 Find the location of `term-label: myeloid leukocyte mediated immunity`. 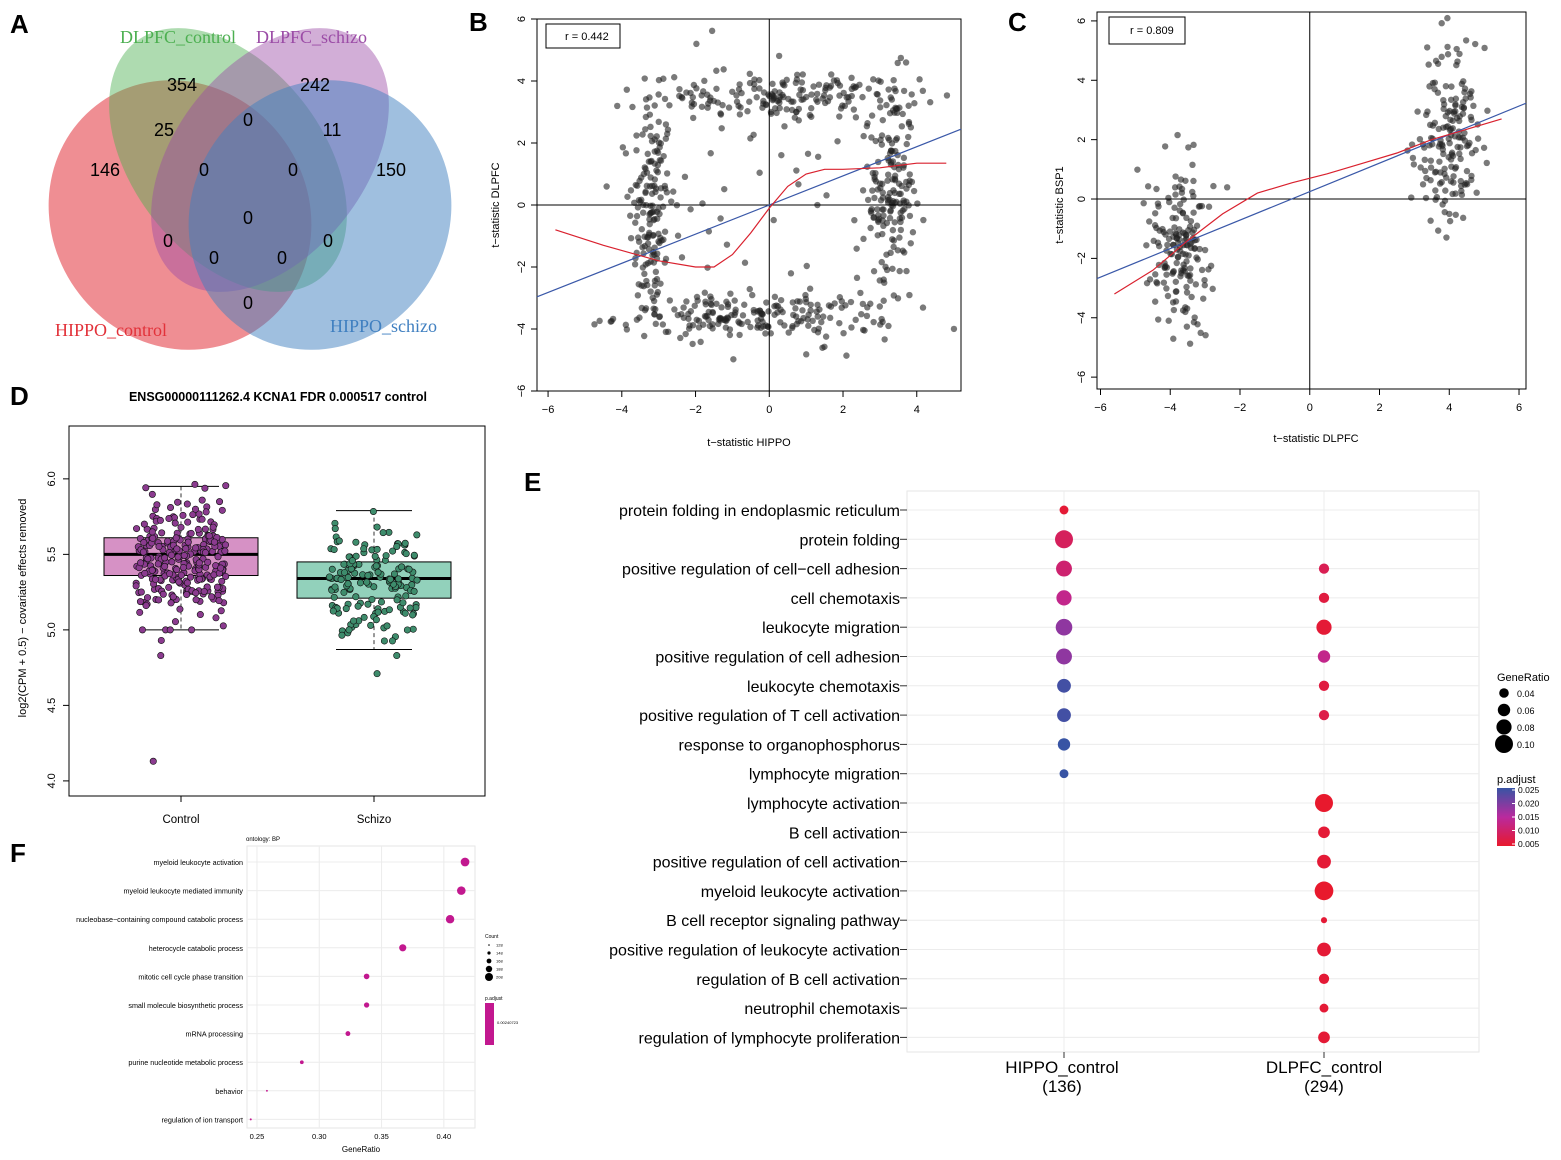

term-label: myeloid leukocyte mediated immunity is located at coordinates (184, 891).